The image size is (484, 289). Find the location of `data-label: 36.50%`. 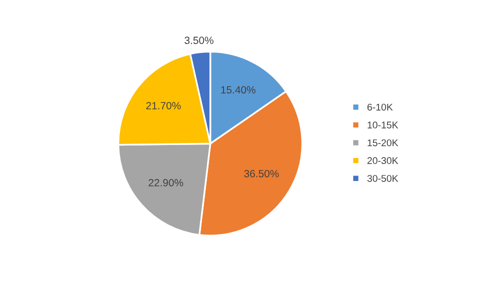

data-label: 36.50% is located at coordinates (261, 174).